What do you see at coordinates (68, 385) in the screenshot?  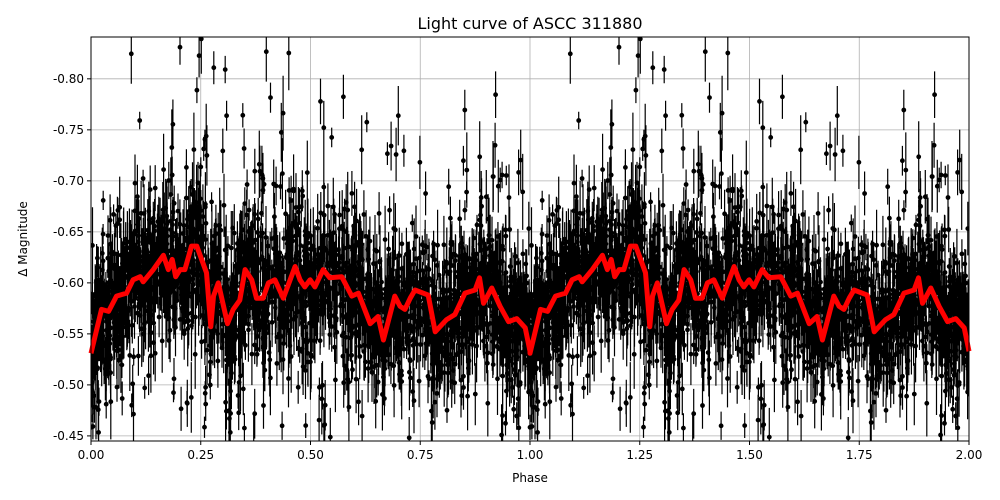 I see `y-tick-label: -0.50` at bounding box center [68, 385].